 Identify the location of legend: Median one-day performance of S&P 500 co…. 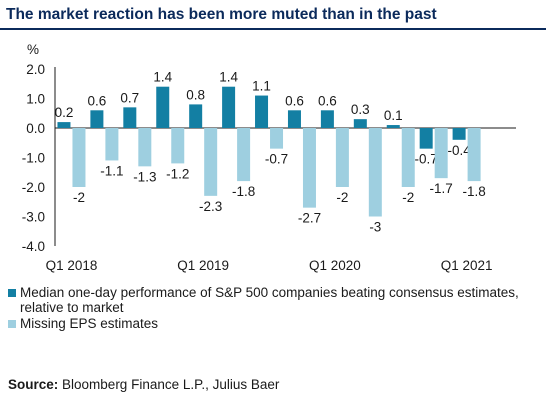
(274, 308).